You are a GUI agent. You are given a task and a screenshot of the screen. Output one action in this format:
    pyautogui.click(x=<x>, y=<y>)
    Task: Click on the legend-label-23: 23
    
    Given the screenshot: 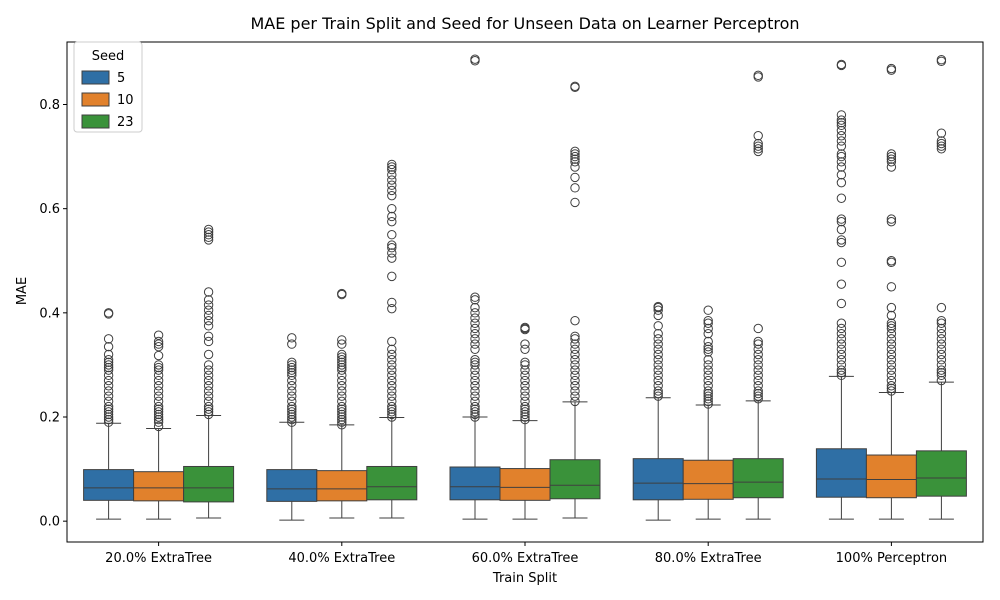 What is the action you would take?
    pyautogui.click(x=125, y=122)
    